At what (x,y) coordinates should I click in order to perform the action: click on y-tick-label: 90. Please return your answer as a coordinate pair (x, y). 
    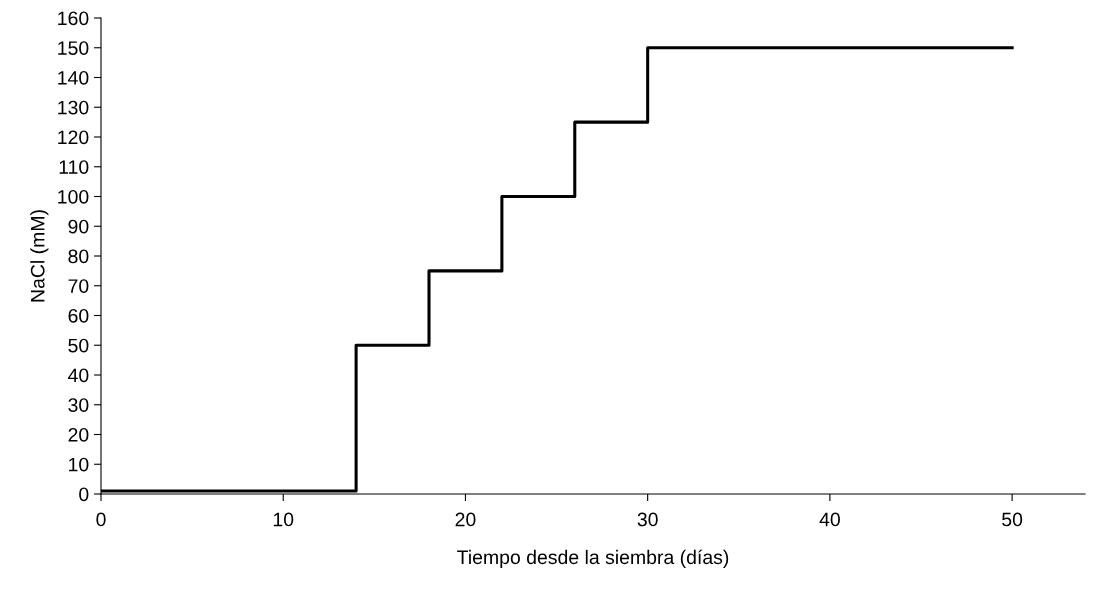
    Looking at the image, I should click on (78, 226).